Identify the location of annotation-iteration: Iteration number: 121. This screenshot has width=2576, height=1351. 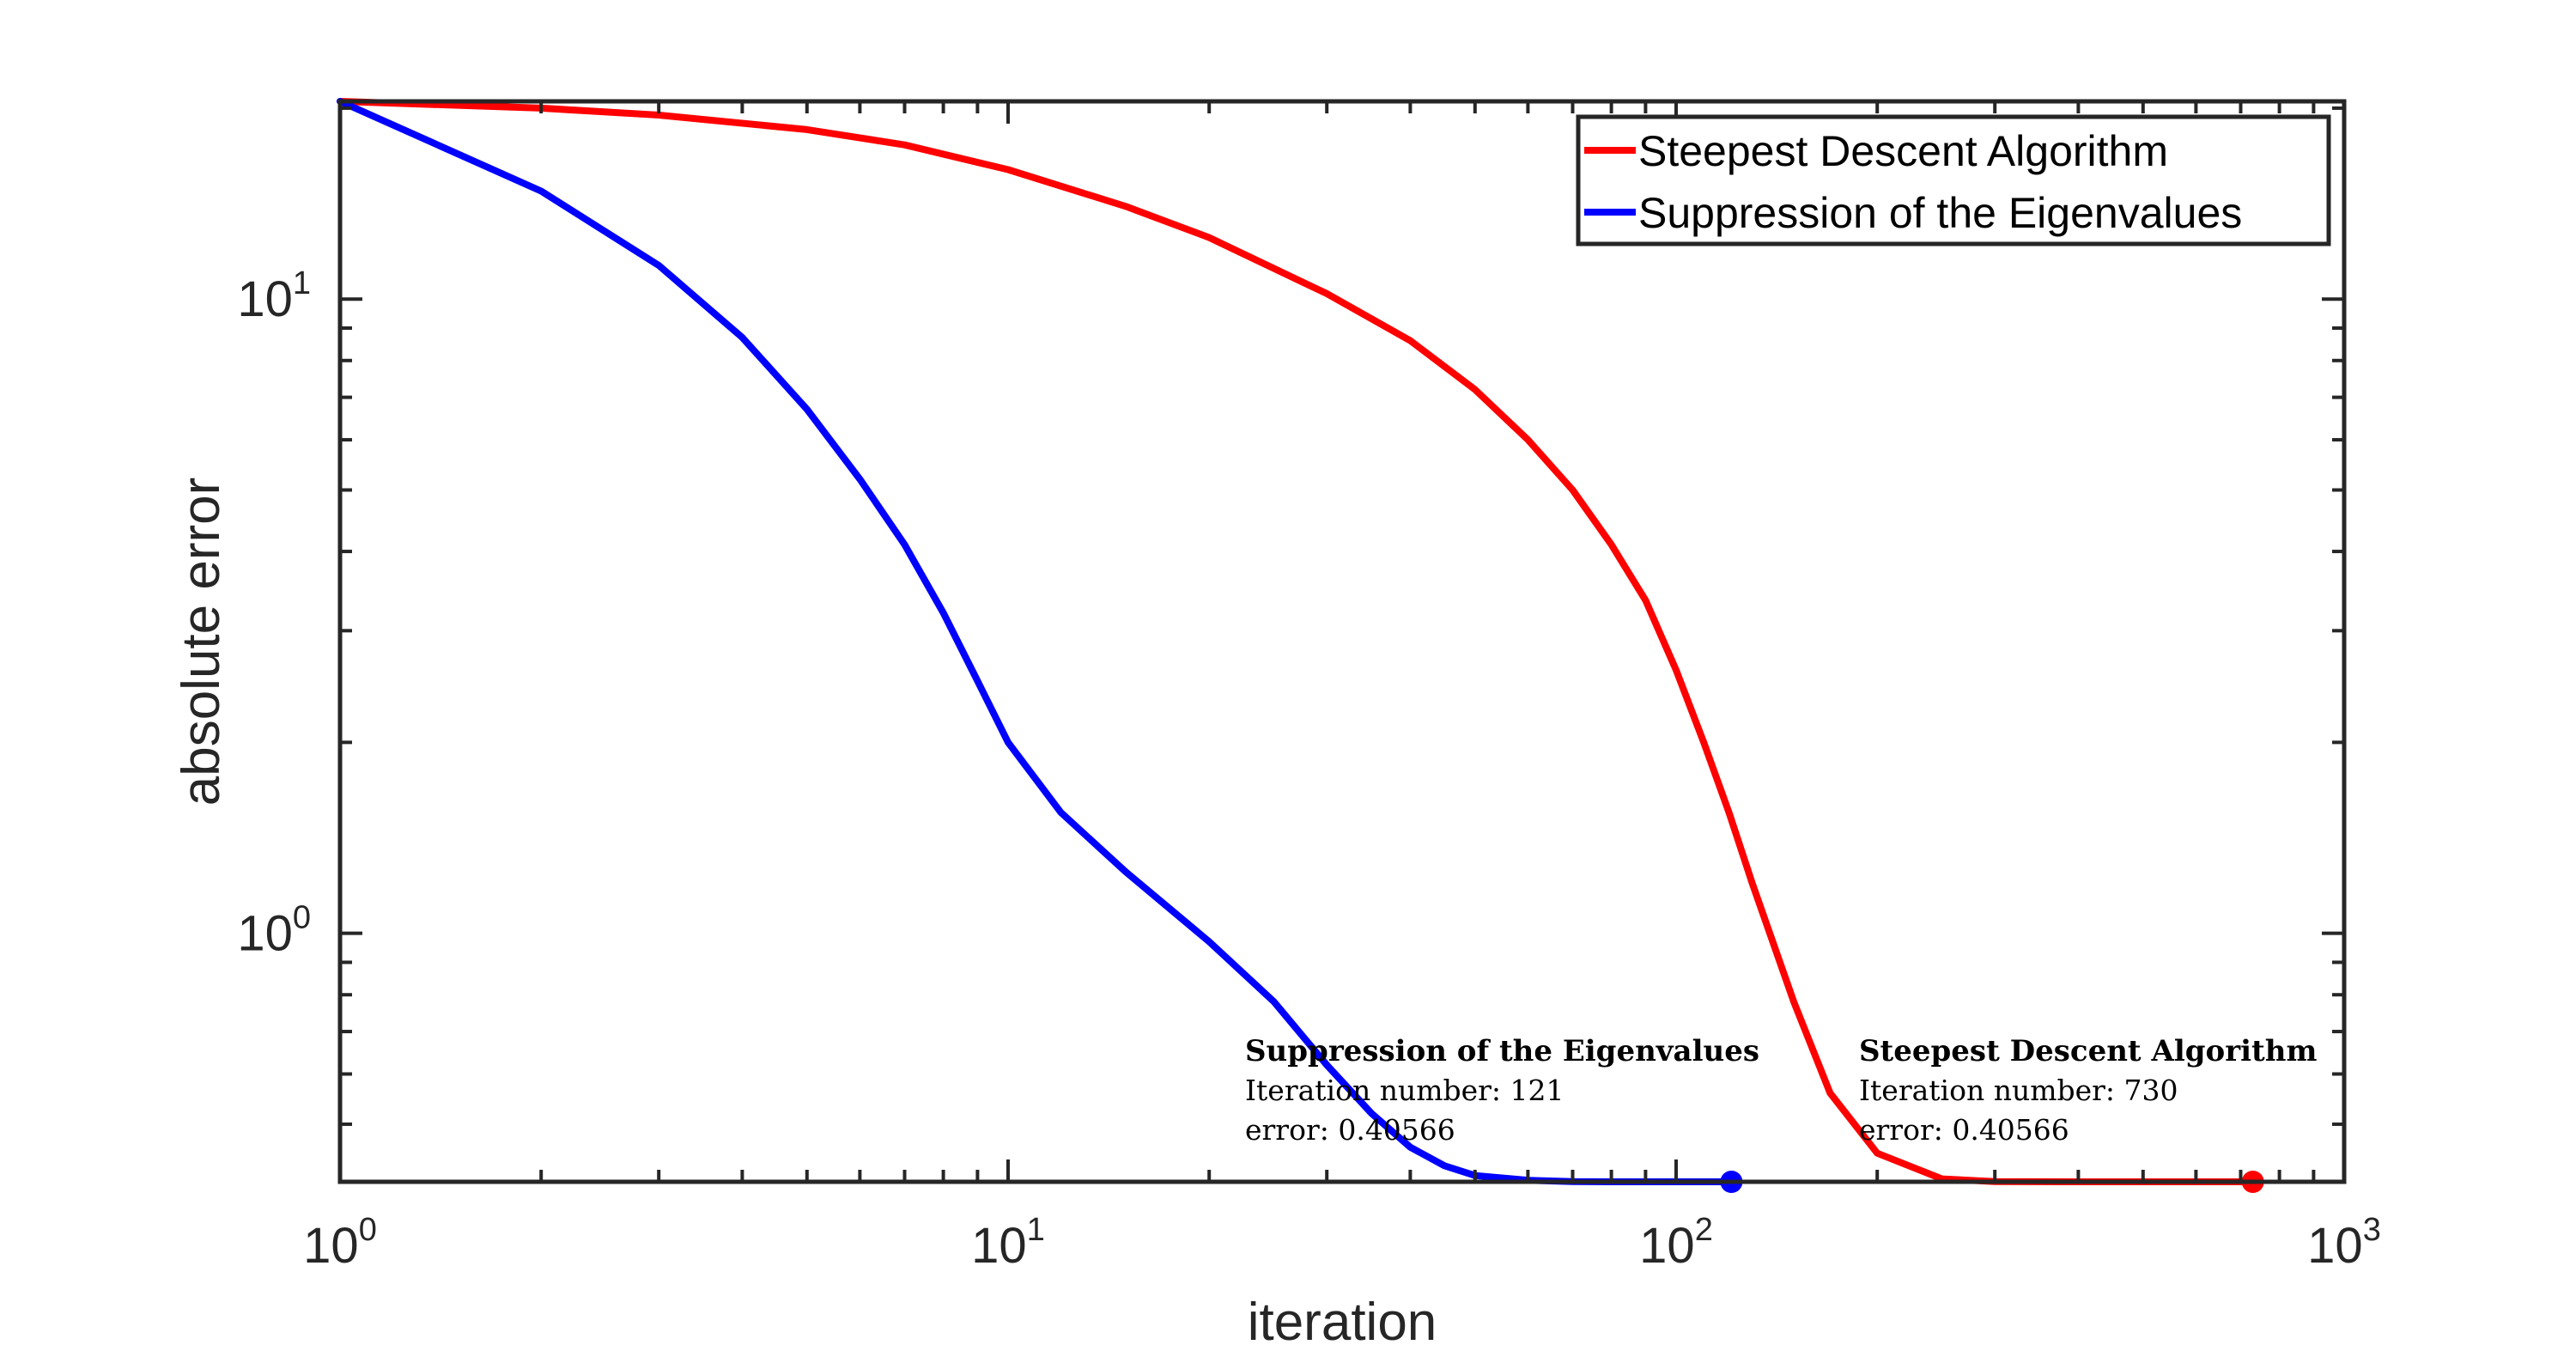
(1404, 1090).